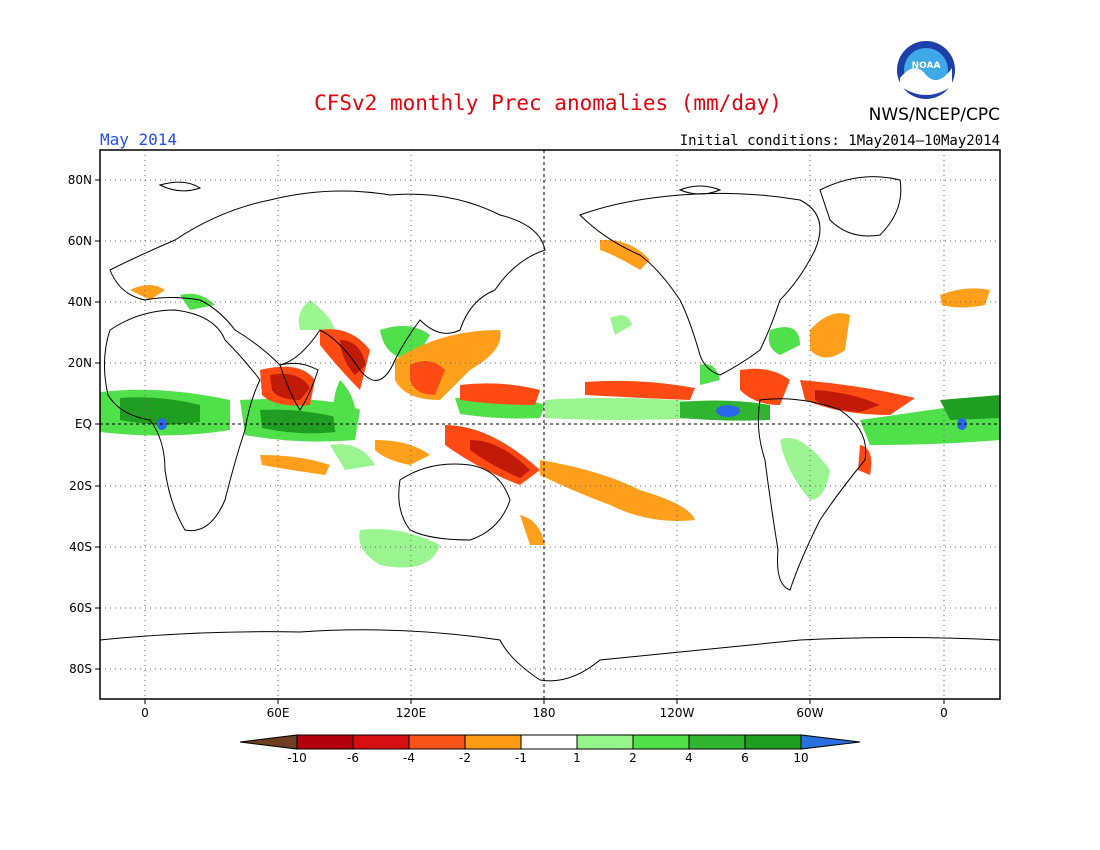  What do you see at coordinates (830, 742) in the screenshot?
I see `colorbar-arrow-right` at bounding box center [830, 742].